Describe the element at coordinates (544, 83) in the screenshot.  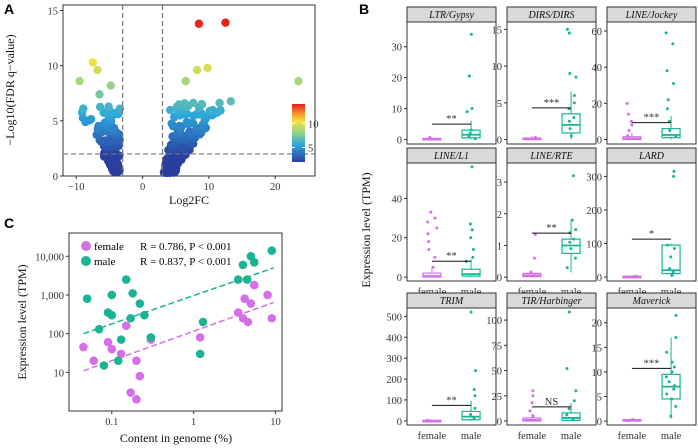
I see `facet-dirs-dirs: DIRS/DIRS051015femalemale***` at that location.